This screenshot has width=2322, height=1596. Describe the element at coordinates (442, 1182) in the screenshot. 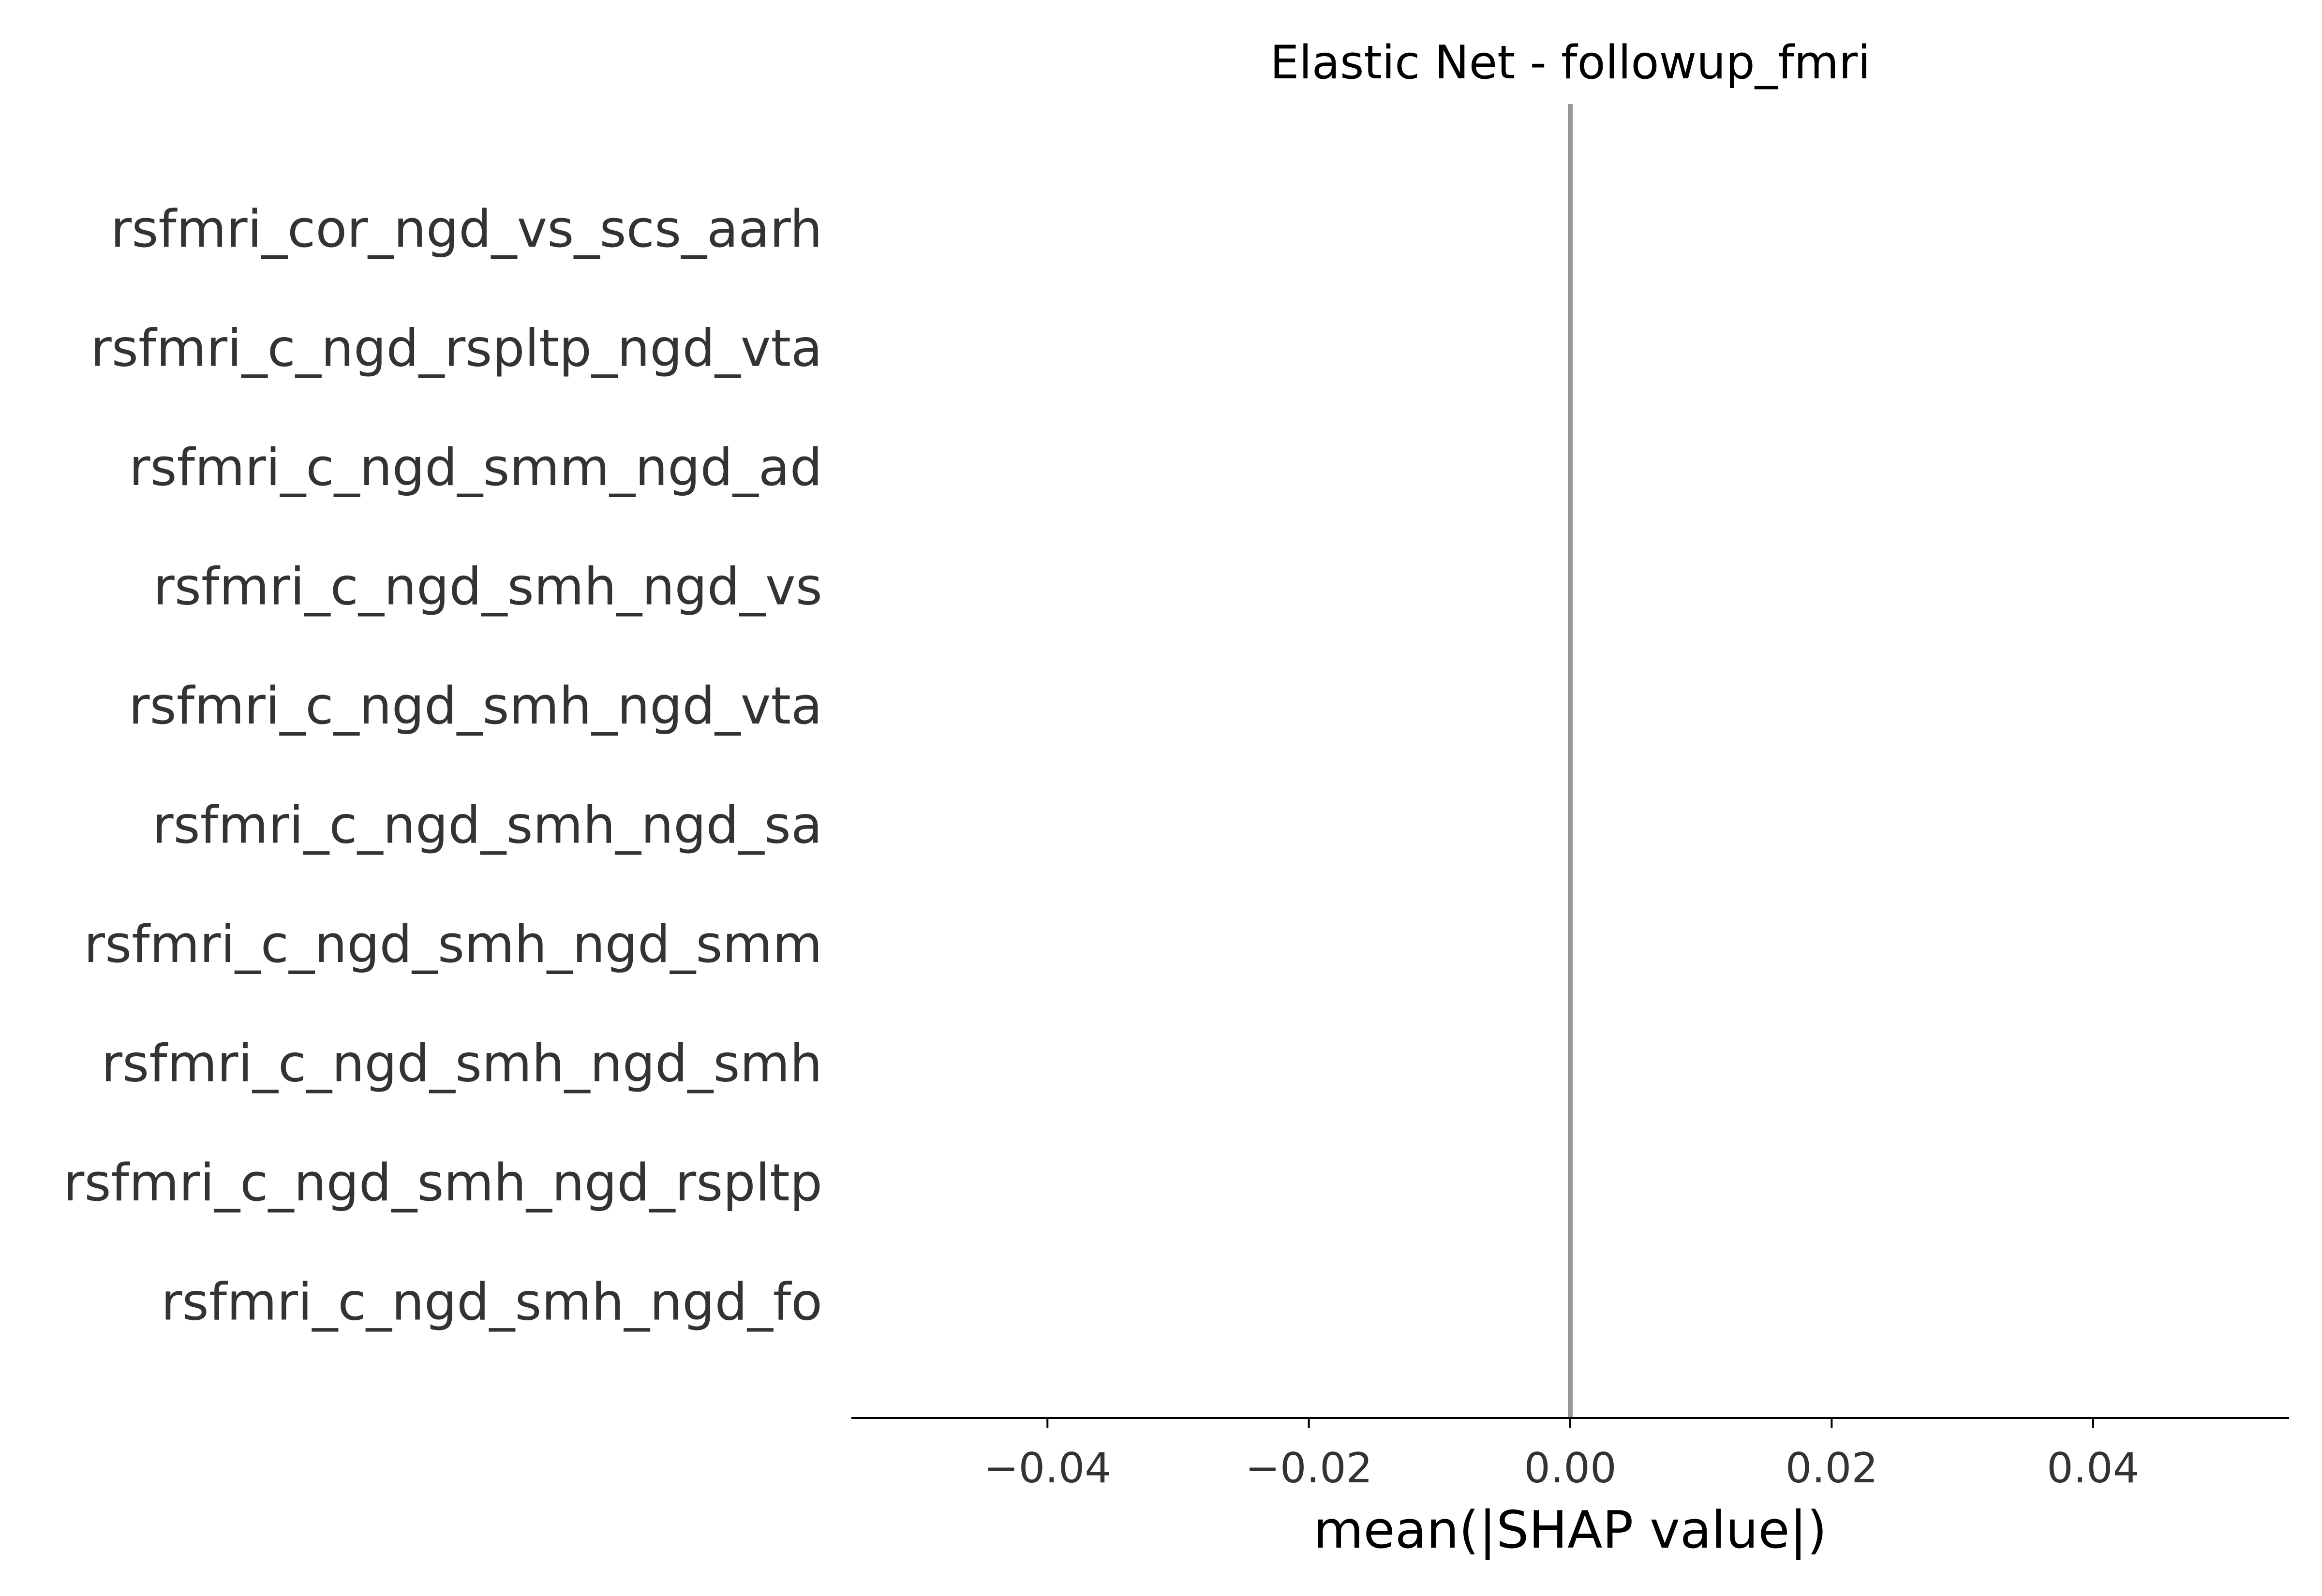

I see `feature-label: rsfmri_c_ngd_smh_ngd_rspltp` at that location.